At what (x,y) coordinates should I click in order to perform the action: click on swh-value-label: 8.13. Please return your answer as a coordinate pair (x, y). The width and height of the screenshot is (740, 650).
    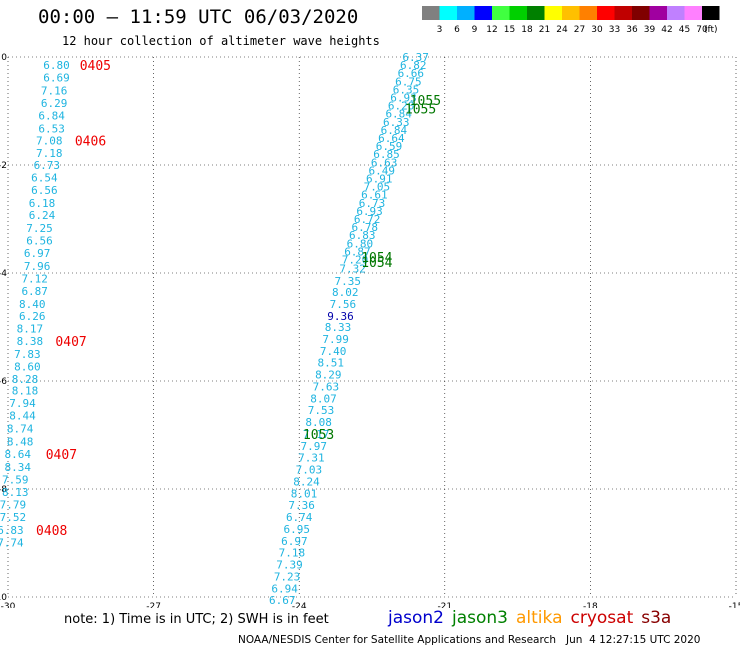
    Looking at the image, I should click on (15, 492).